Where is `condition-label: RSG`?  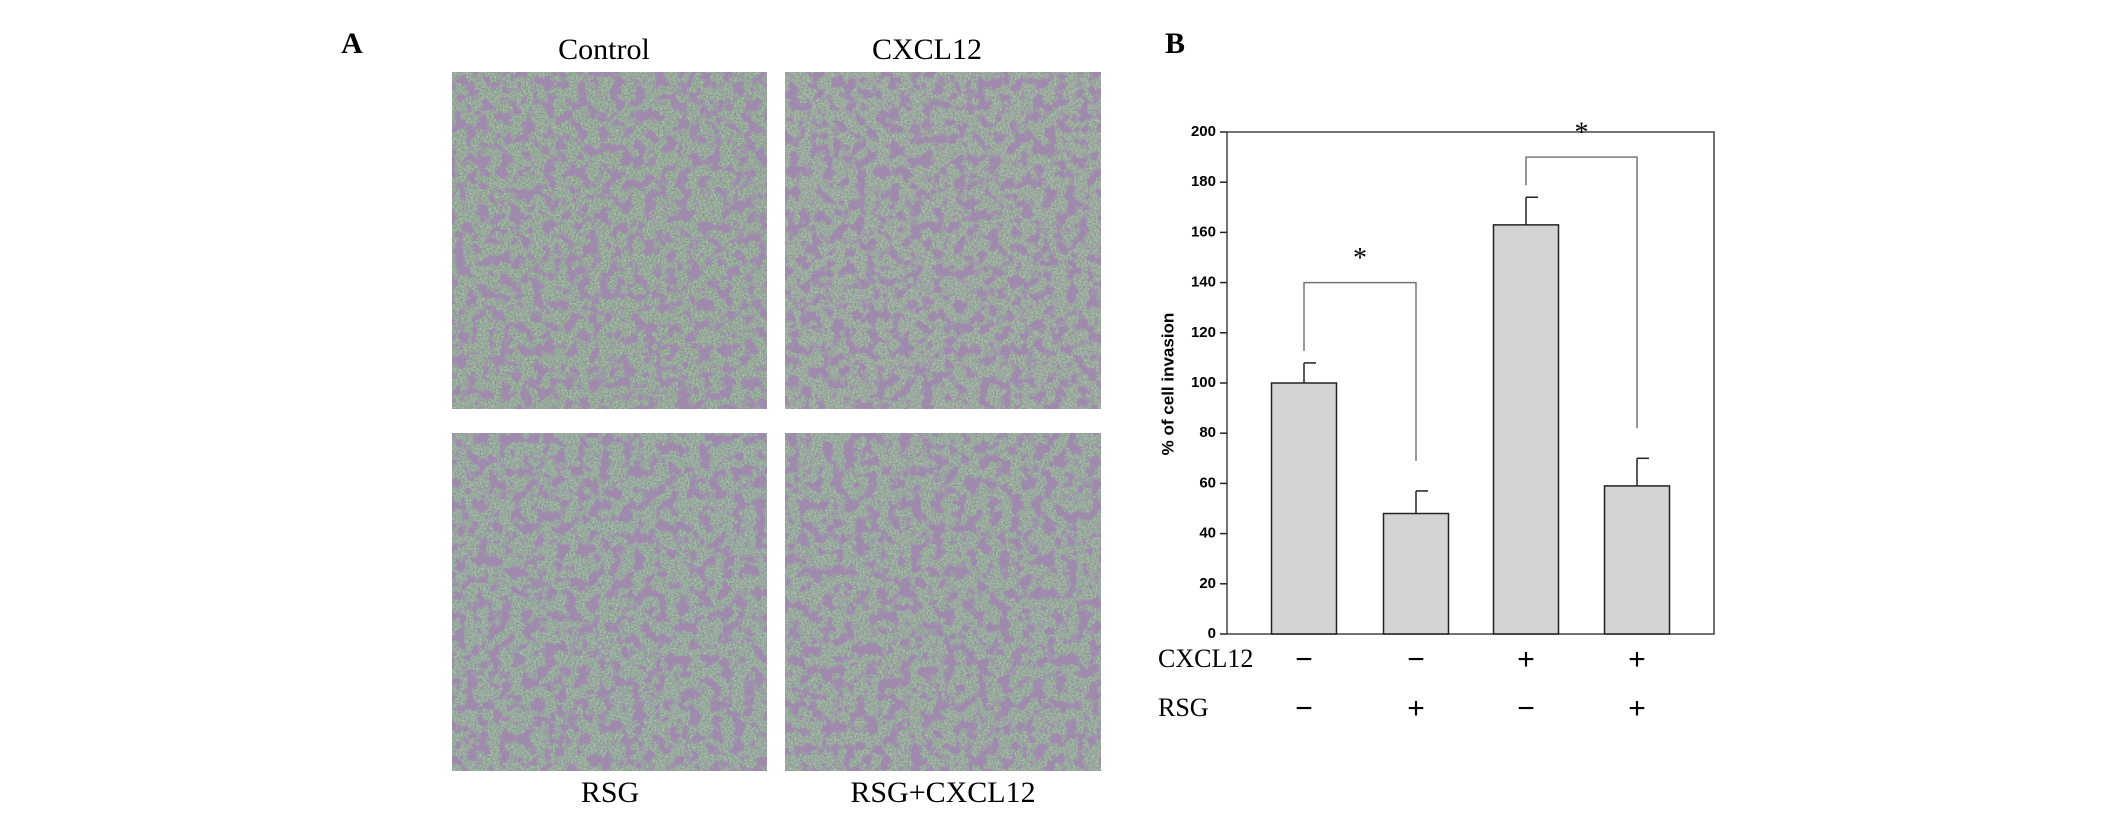
condition-label: RSG is located at coordinates (1183, 707).